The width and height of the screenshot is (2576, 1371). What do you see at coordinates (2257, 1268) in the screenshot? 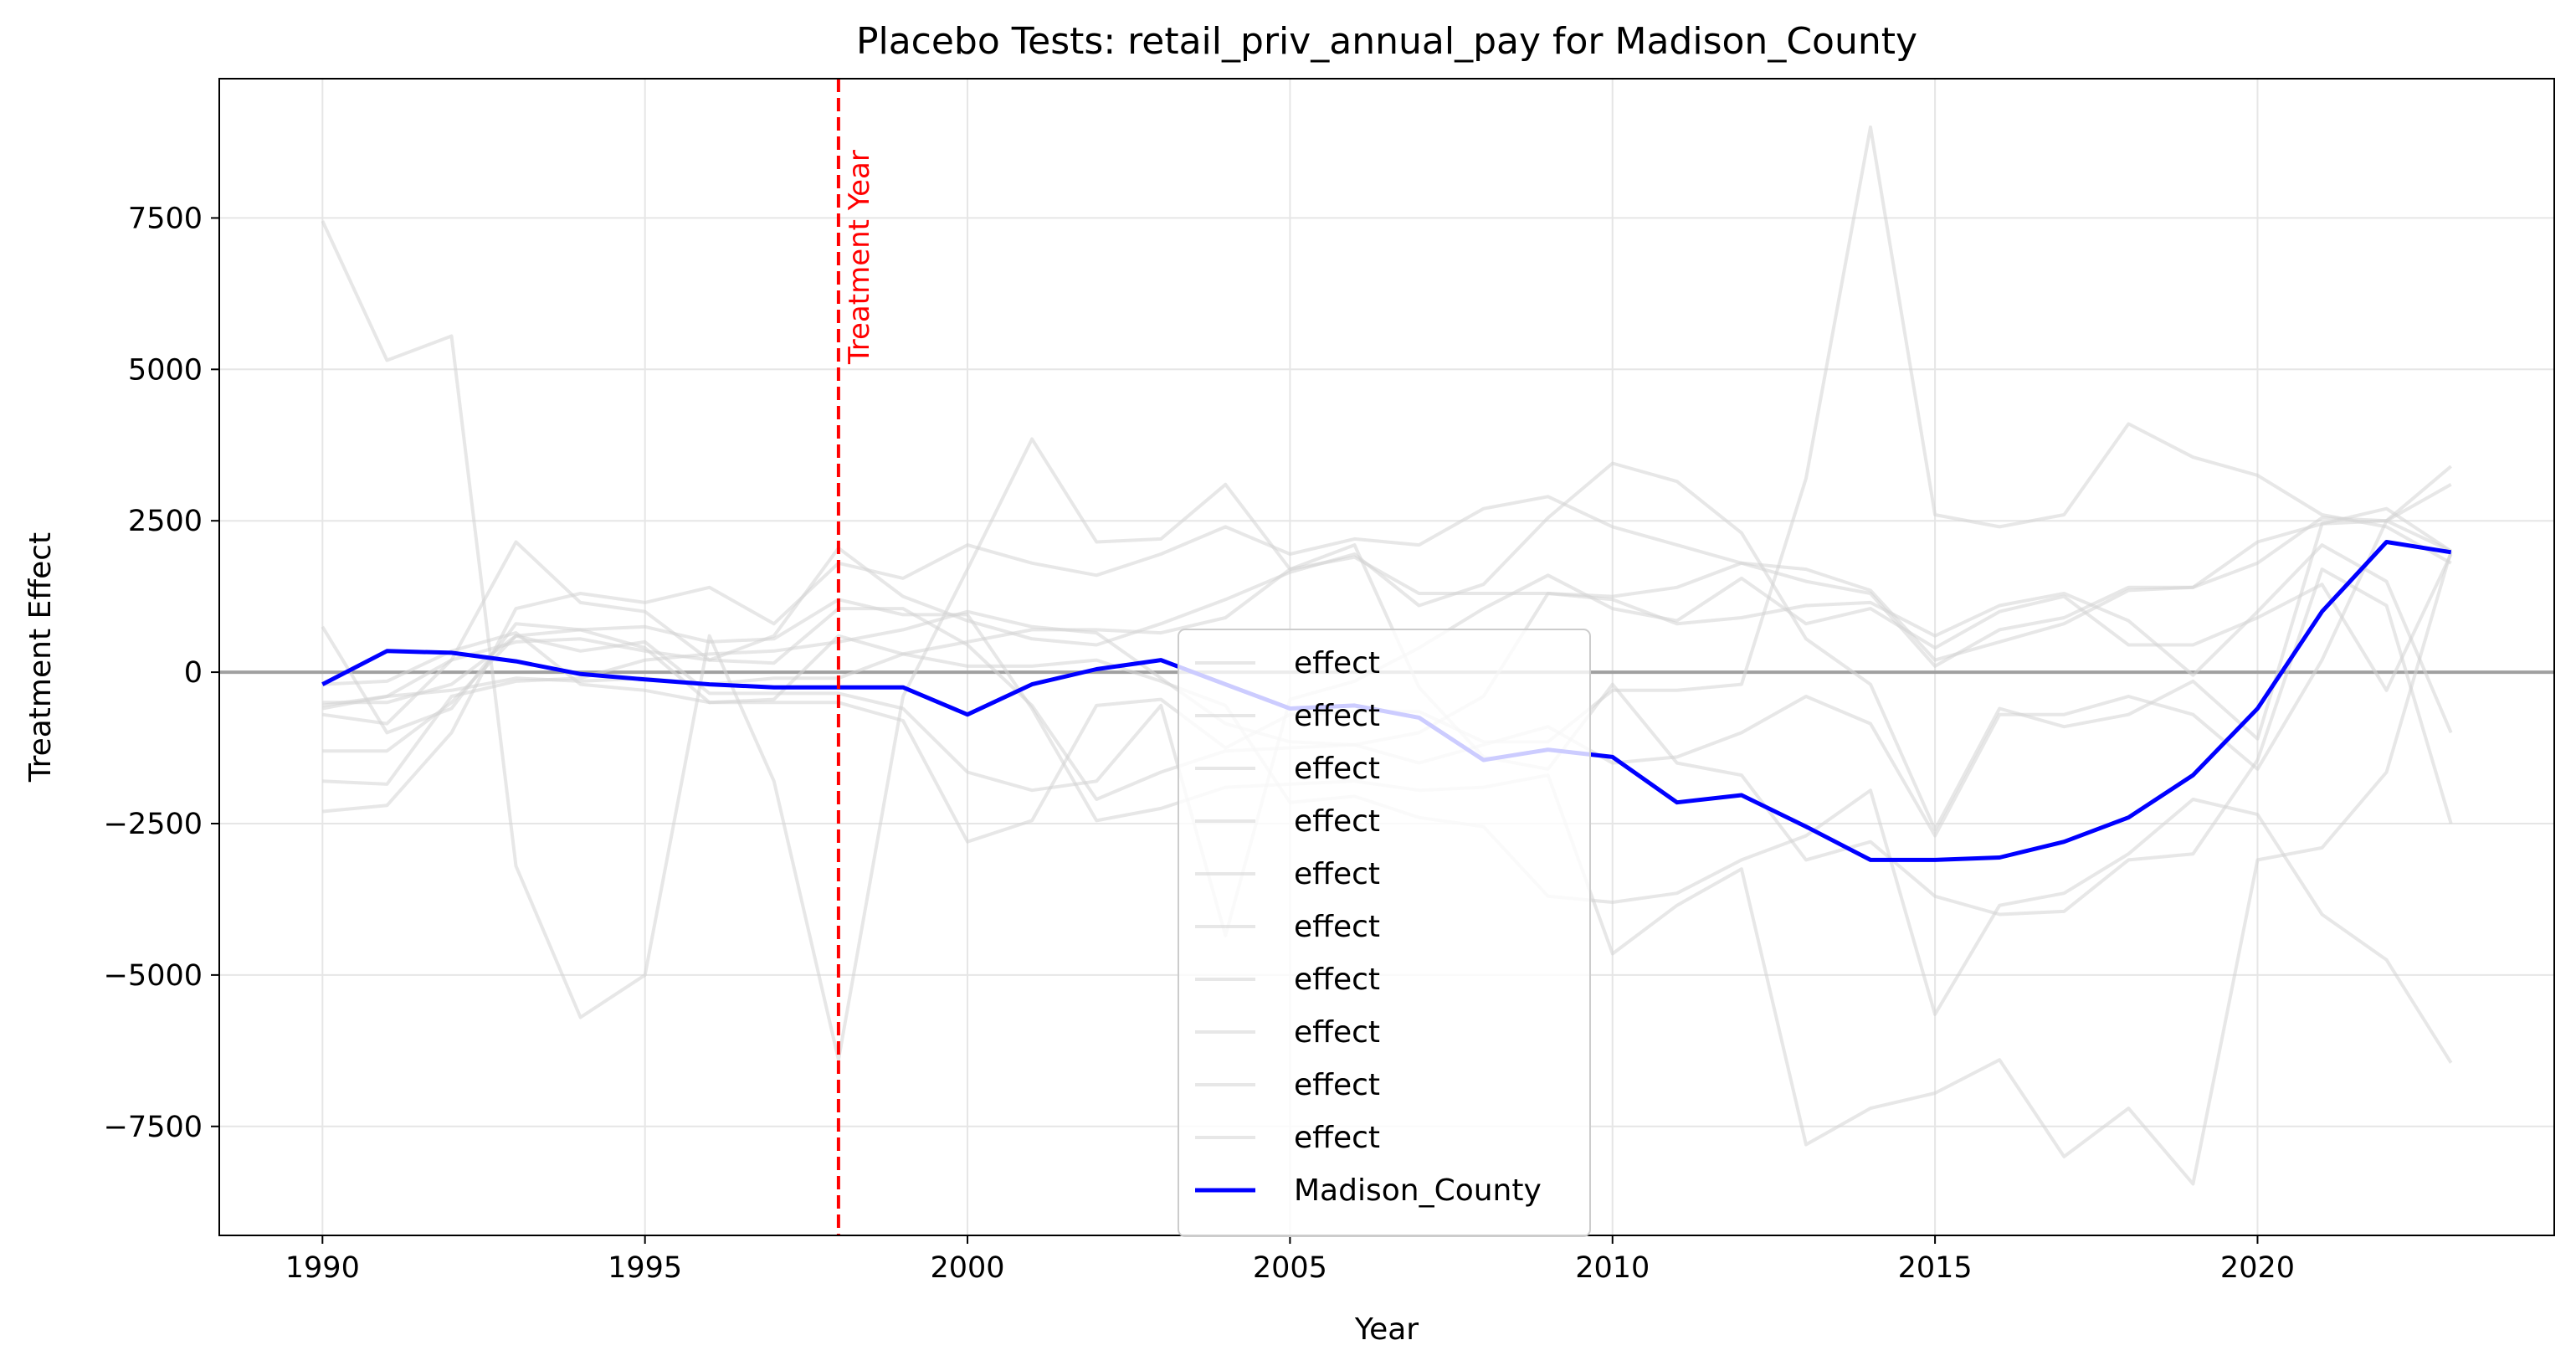
I see `x-tick-label: 2020` at bounding box center [2257, 1268].